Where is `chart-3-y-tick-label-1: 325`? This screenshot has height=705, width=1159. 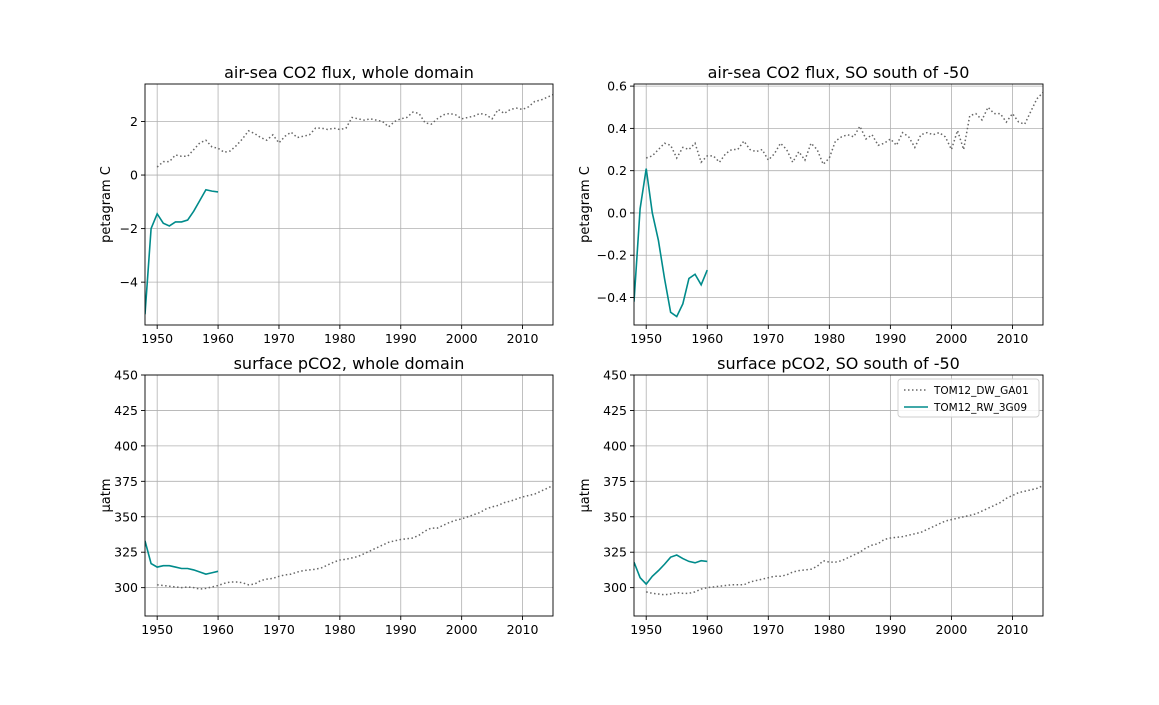
chart-3-y-tick-label-1: 325 is located at coordinates (126, 552).